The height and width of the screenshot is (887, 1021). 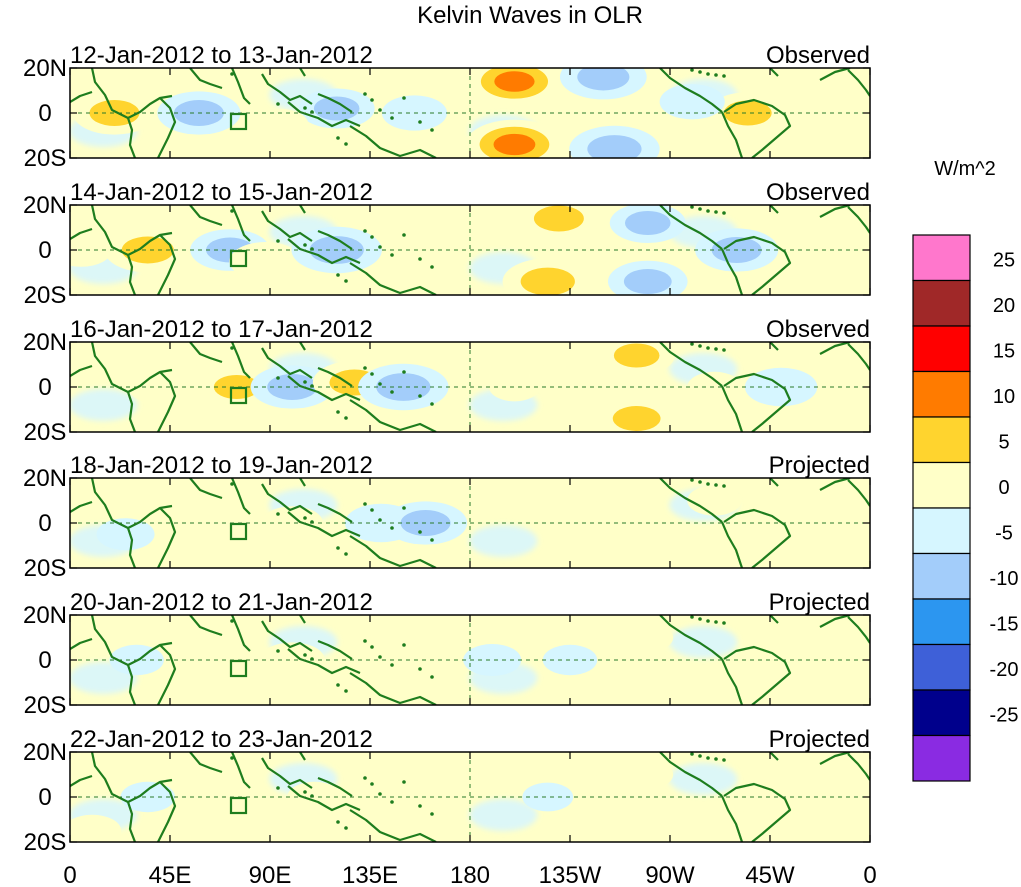 What do you see at coordinates (670, 874) in the screenshot?
I see `x-tick-label: 90W` at bounding box center [670, 874].